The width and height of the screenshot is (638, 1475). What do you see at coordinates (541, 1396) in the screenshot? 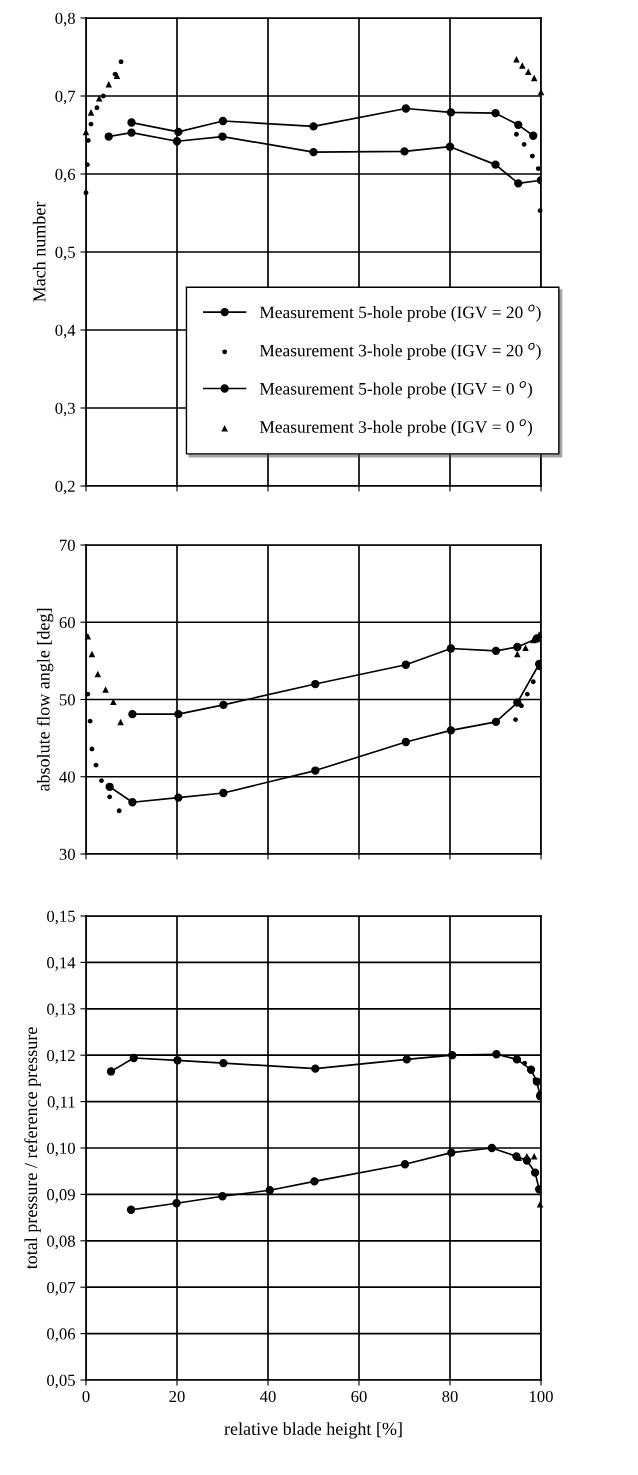
I see `x-tick-label: 100` at bounding box center [541, 1396].